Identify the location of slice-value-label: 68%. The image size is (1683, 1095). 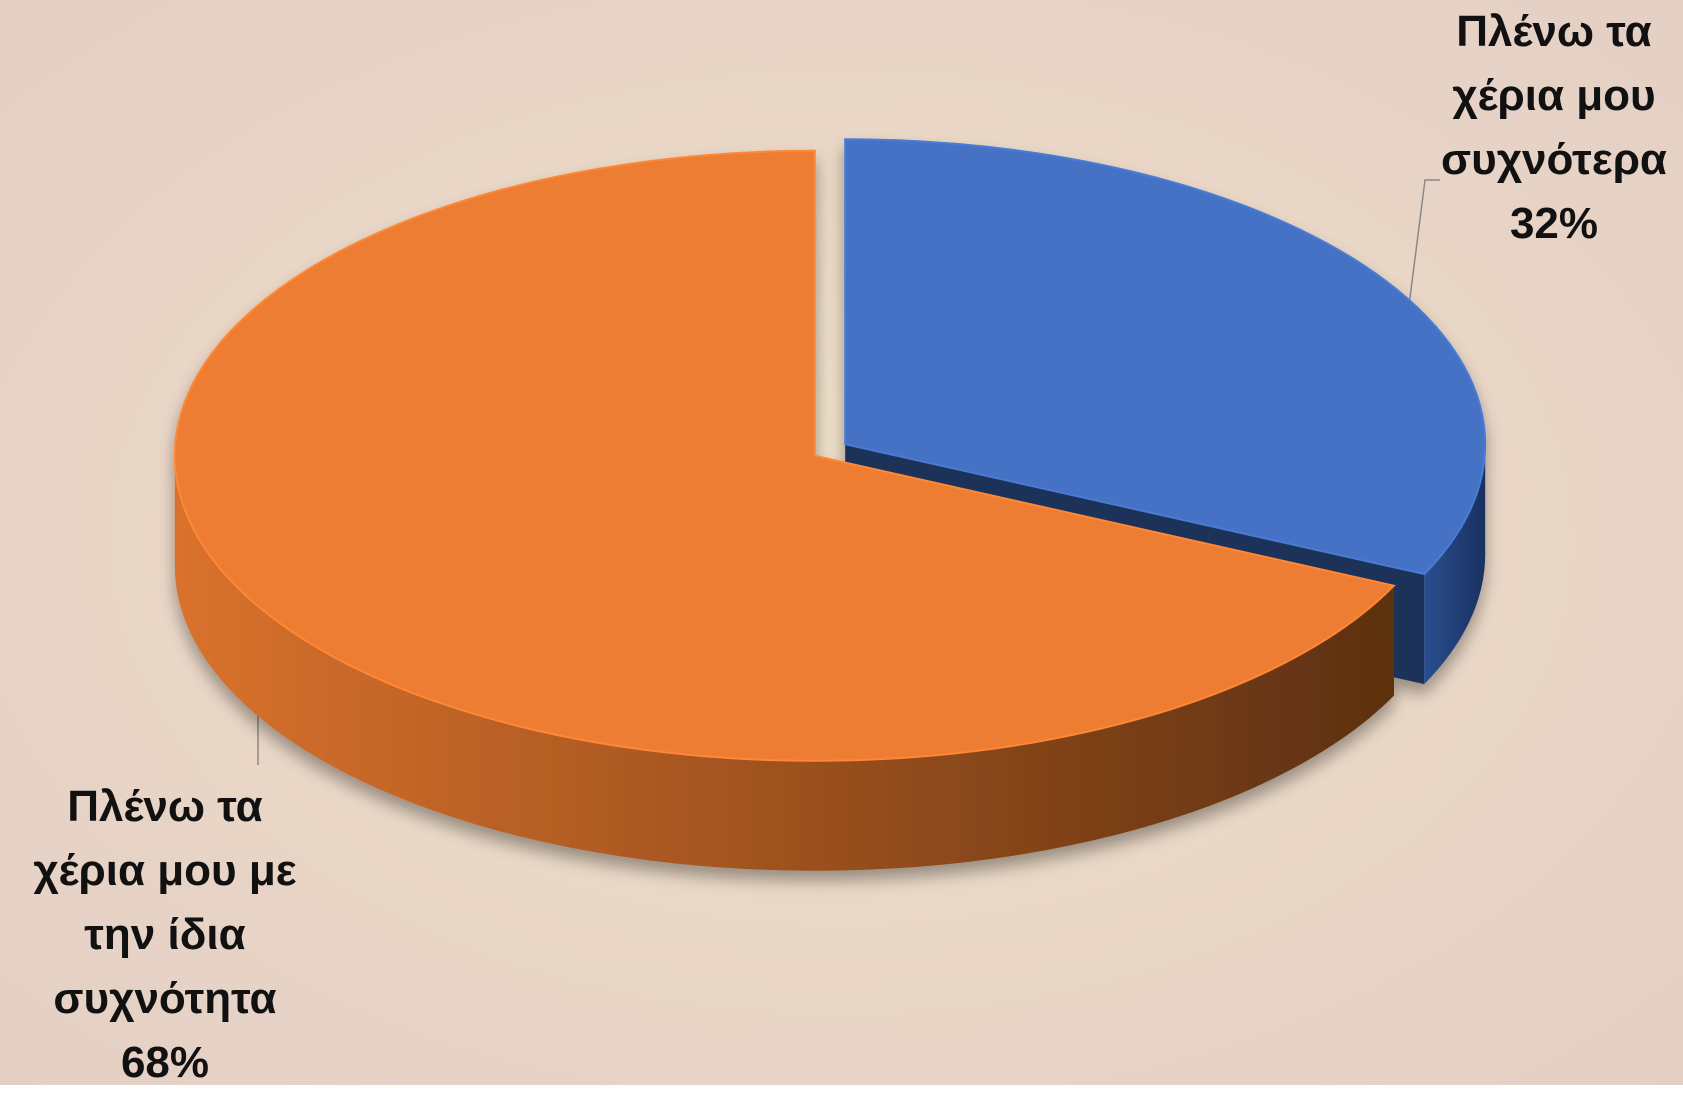
(165, 1062).